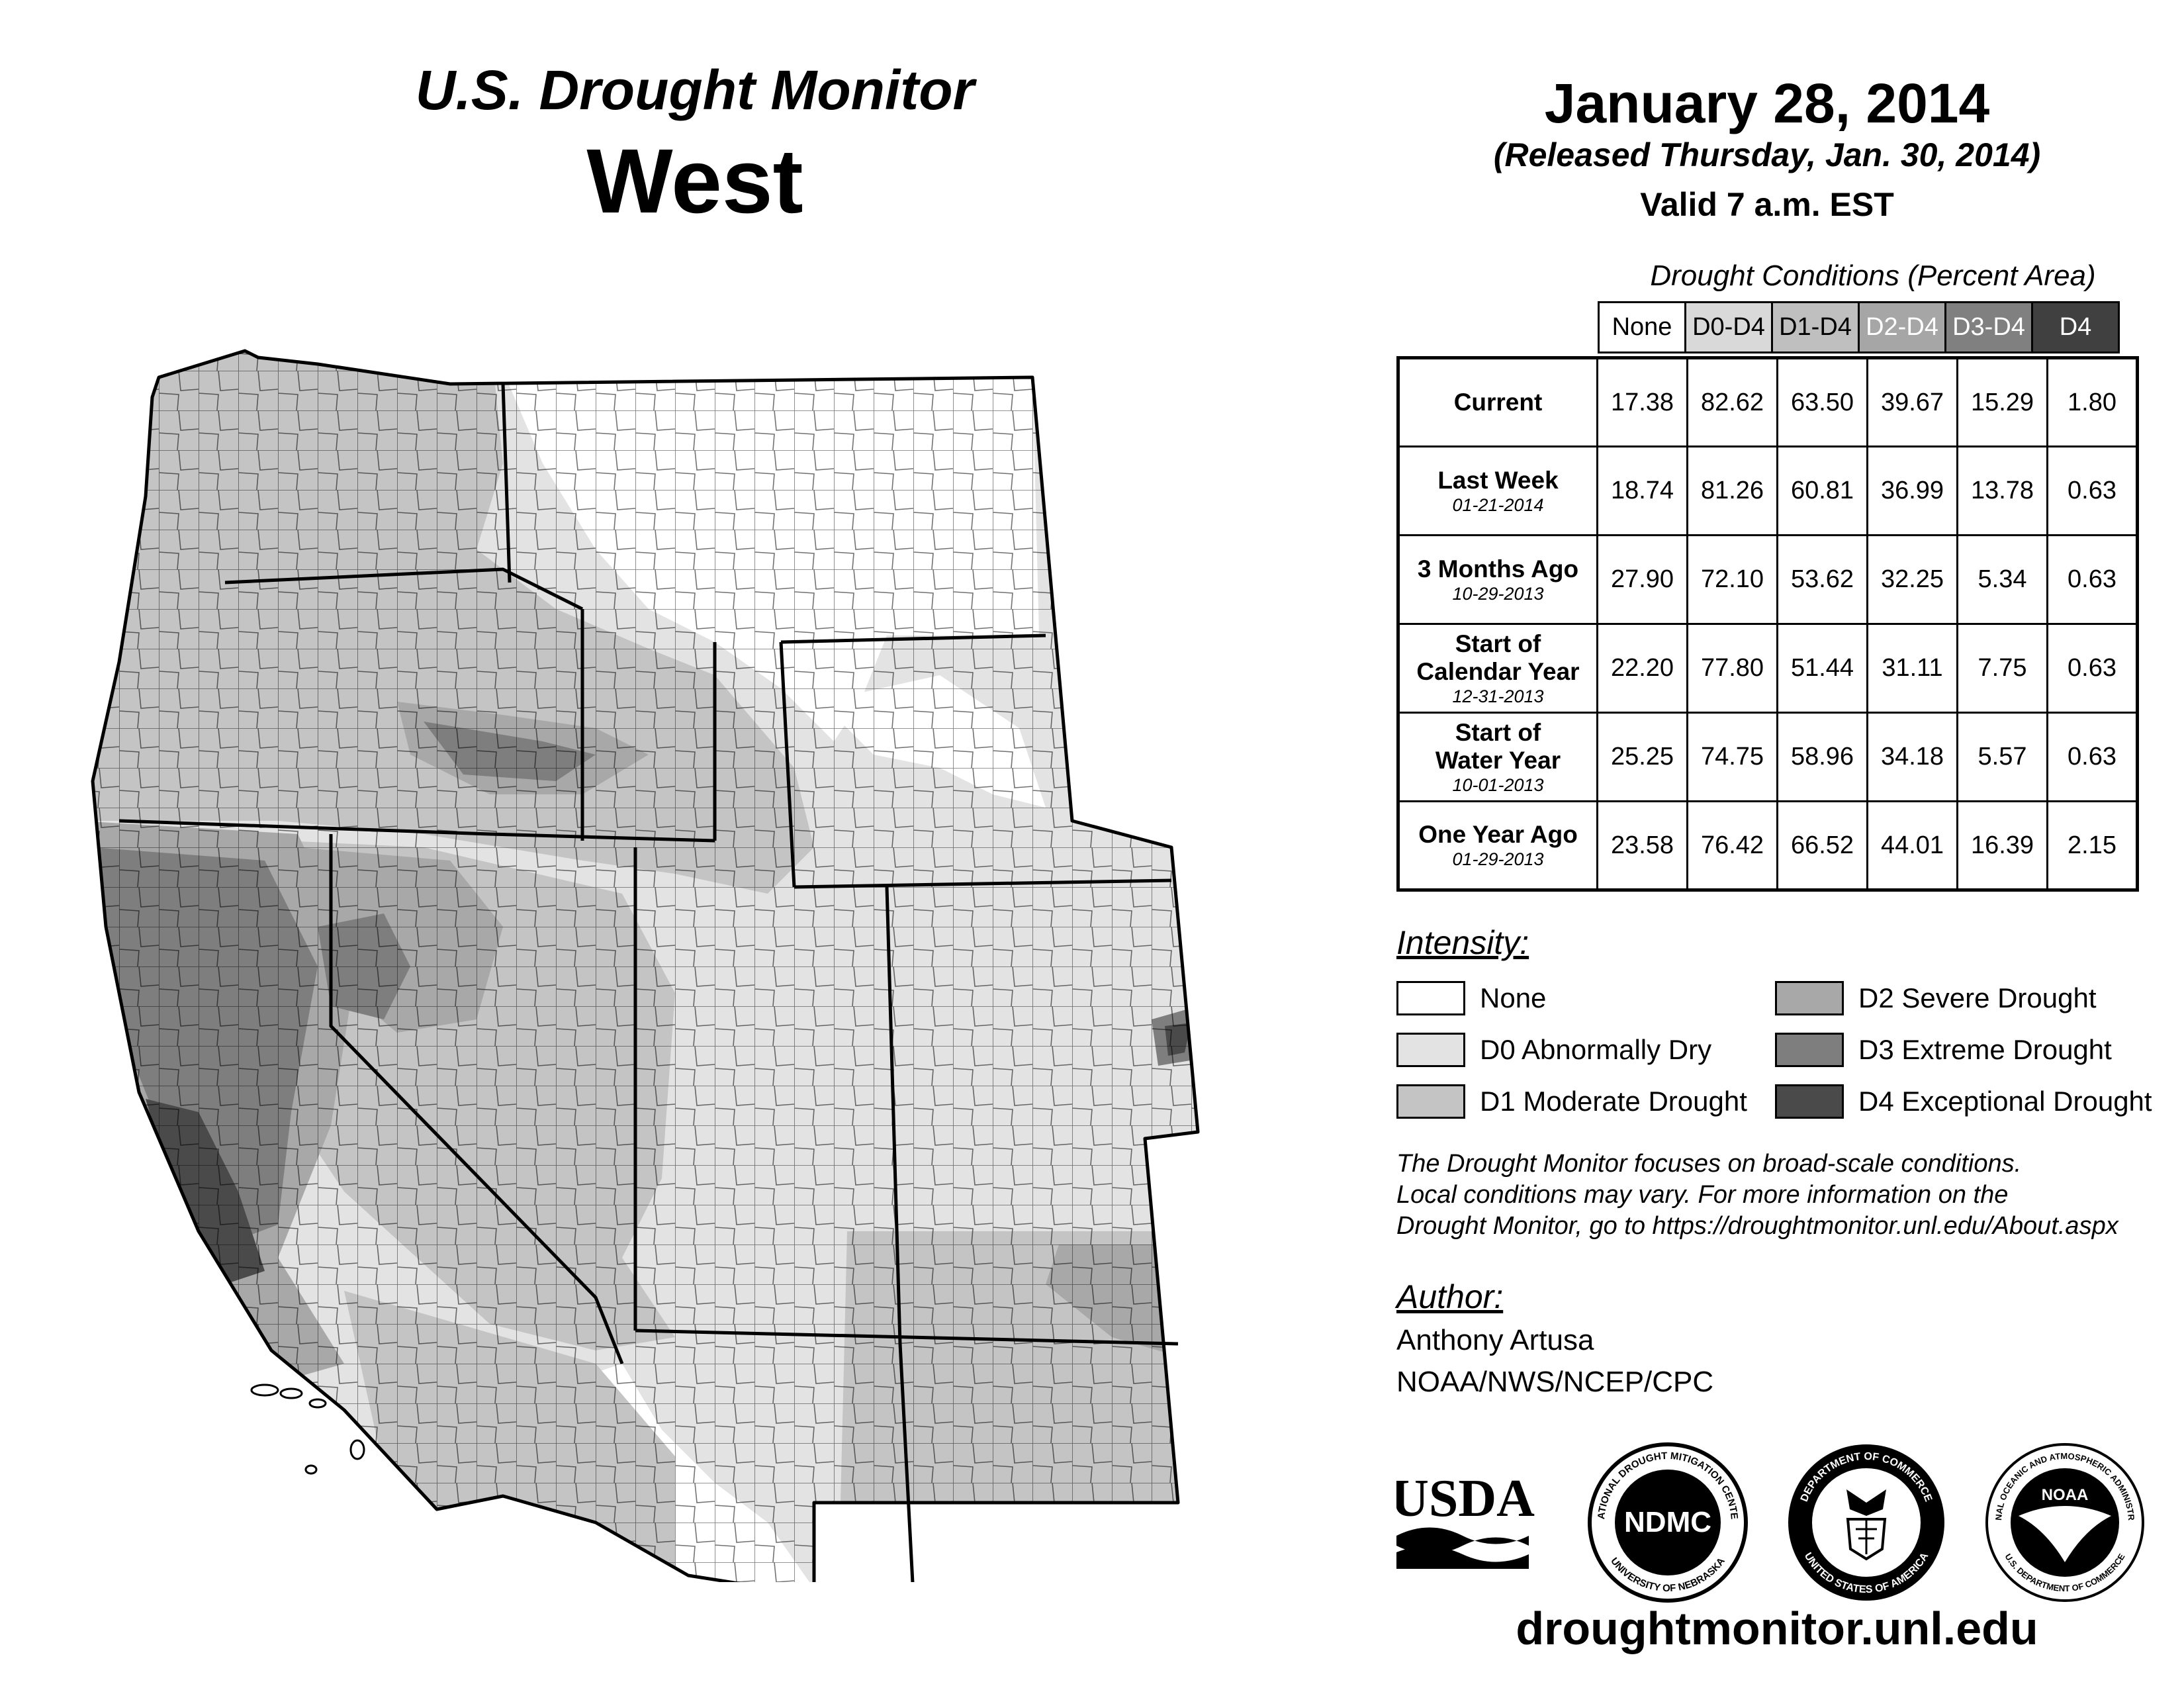 This screenshot has height=1688, width=2184. What do you see at coordinates (1815, 327) in the screenshot?
I see `col-header-d1-d4: D1-D4` at bounding box center [1815, 327].